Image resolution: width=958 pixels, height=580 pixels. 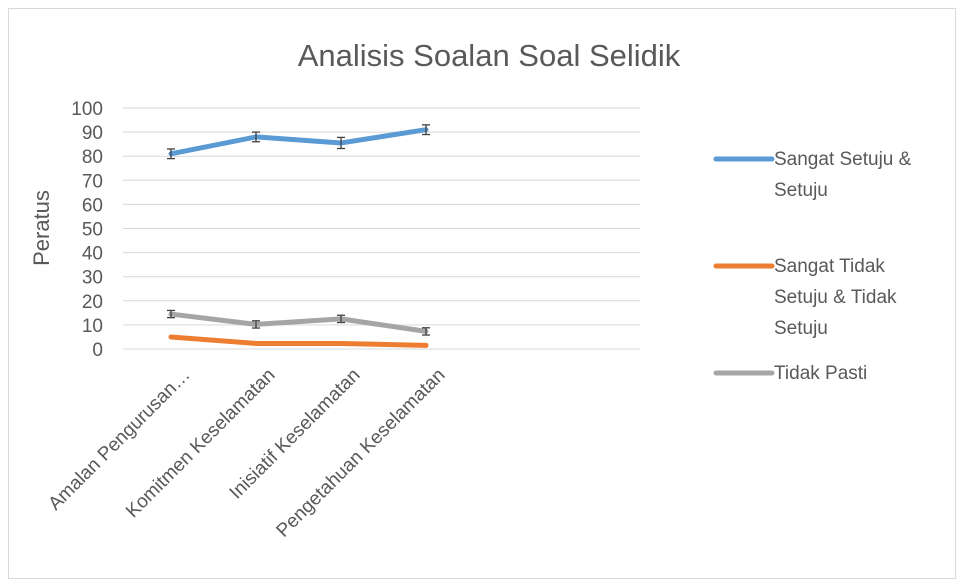 What do you see at coordinates (92, 157) in the screenshot?
I see `y-tick-label: 80` at bounding box center [92, 157].